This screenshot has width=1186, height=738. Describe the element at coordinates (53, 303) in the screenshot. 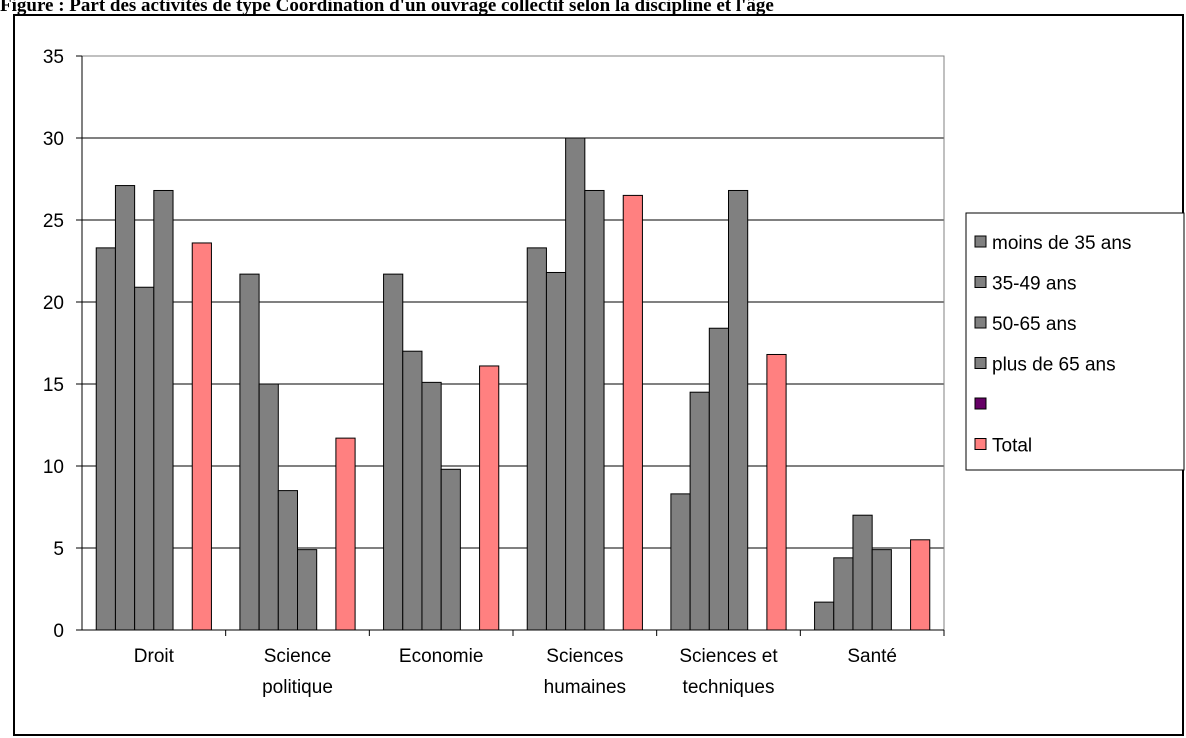

I see `y-tick-label: 20` at that location.